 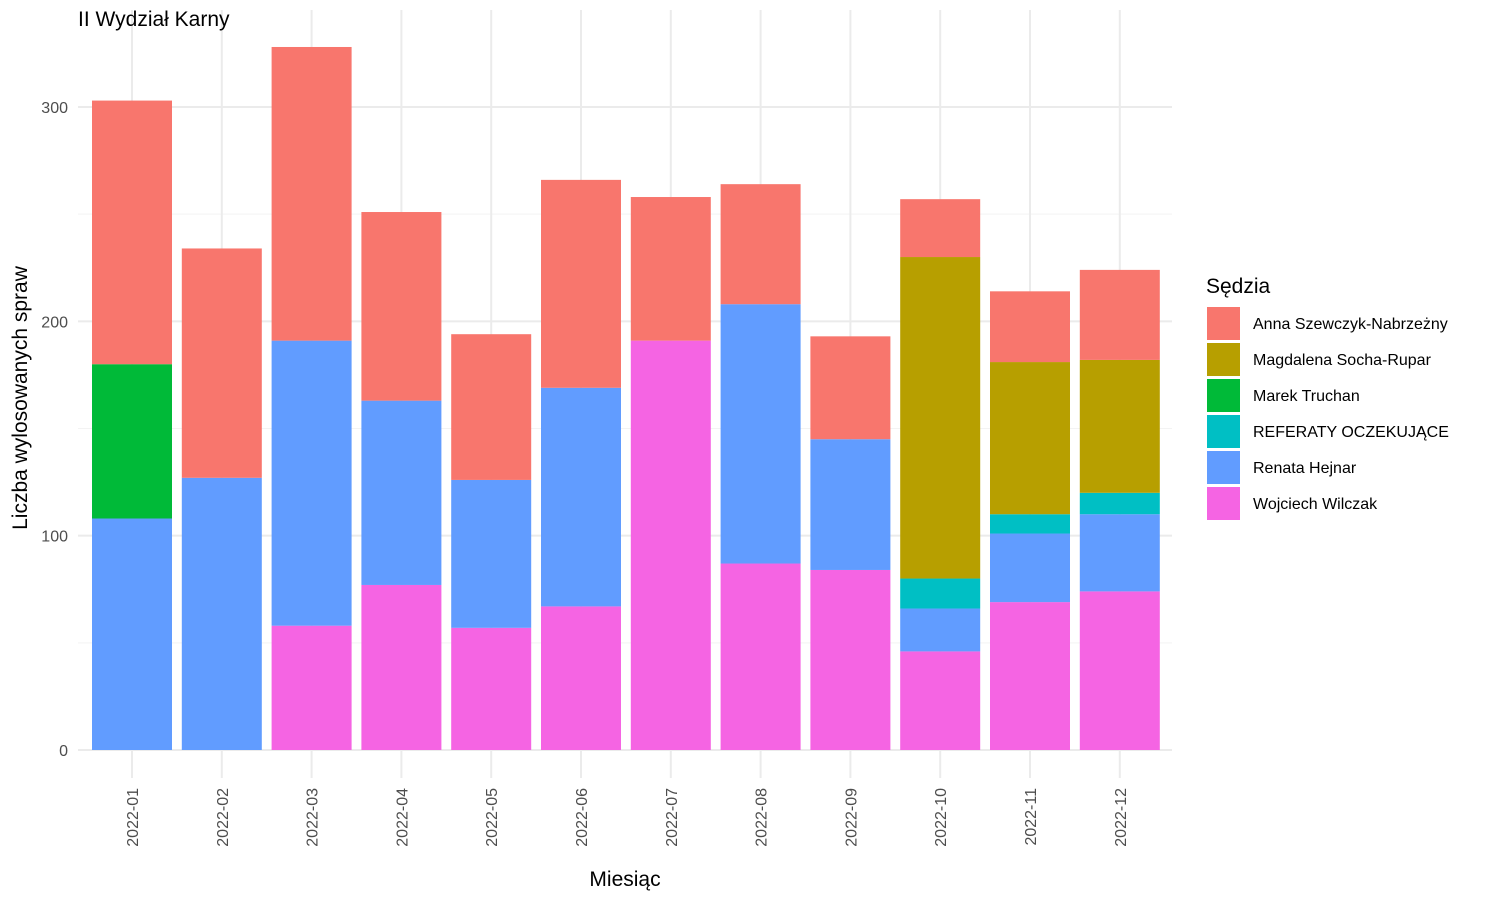 What do you see at coordinates (1315, 504) in the screenshot?
I see `legend-label: Wojciech Wilczak` at bounding box center [1315, 504].